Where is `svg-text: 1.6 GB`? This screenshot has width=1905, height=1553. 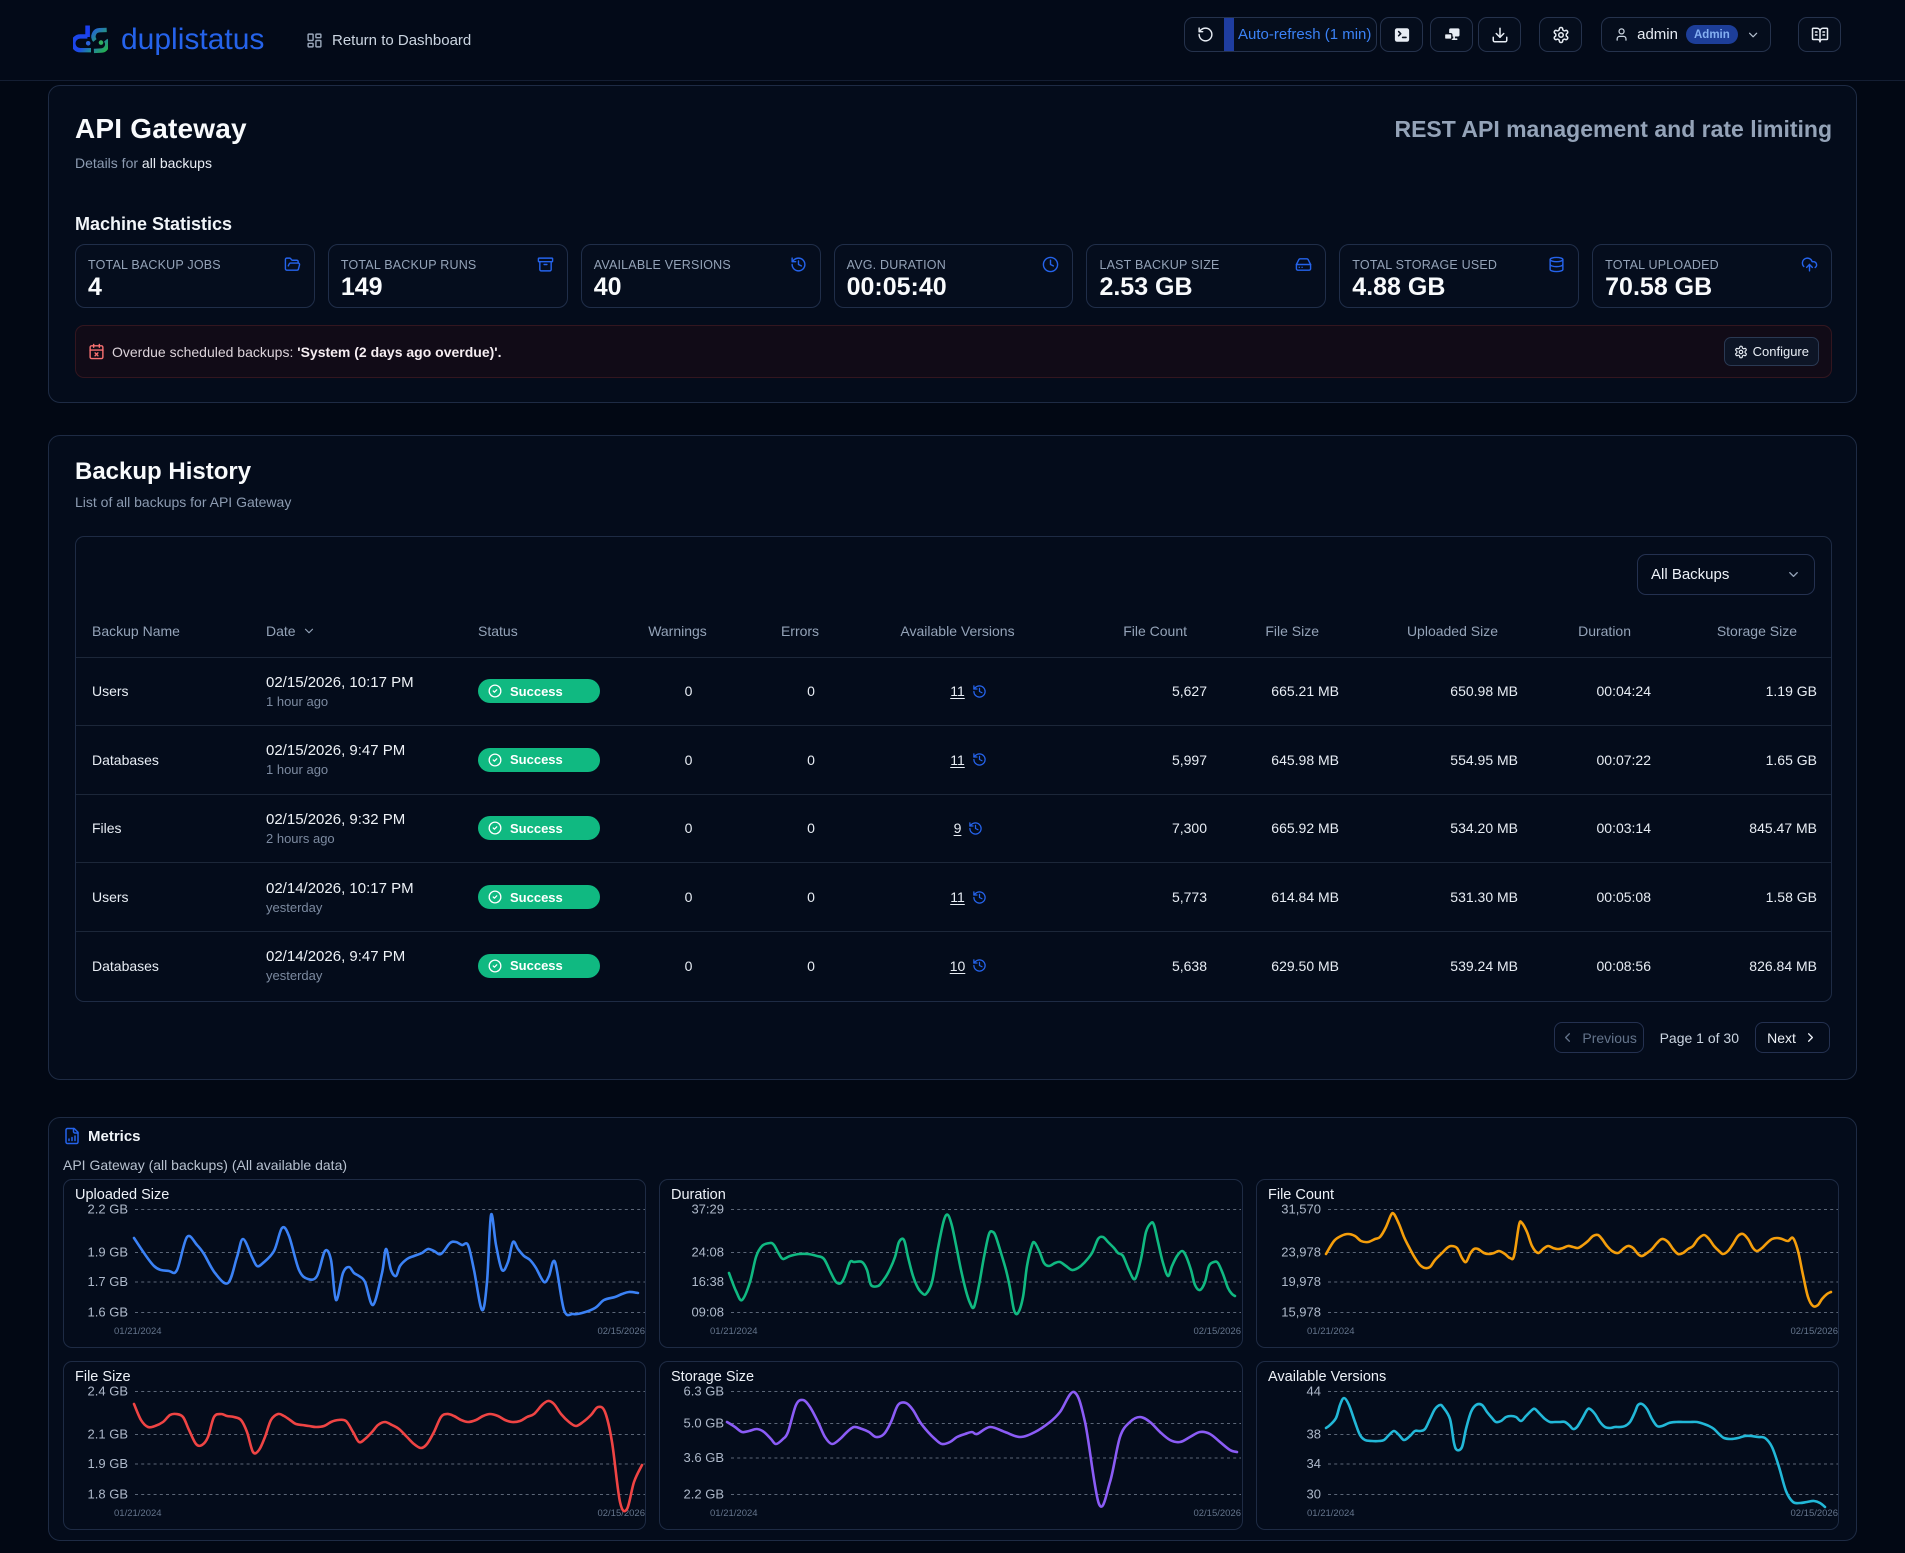
svg-text: 1.6 GB is located at coordinates (108, 1312).